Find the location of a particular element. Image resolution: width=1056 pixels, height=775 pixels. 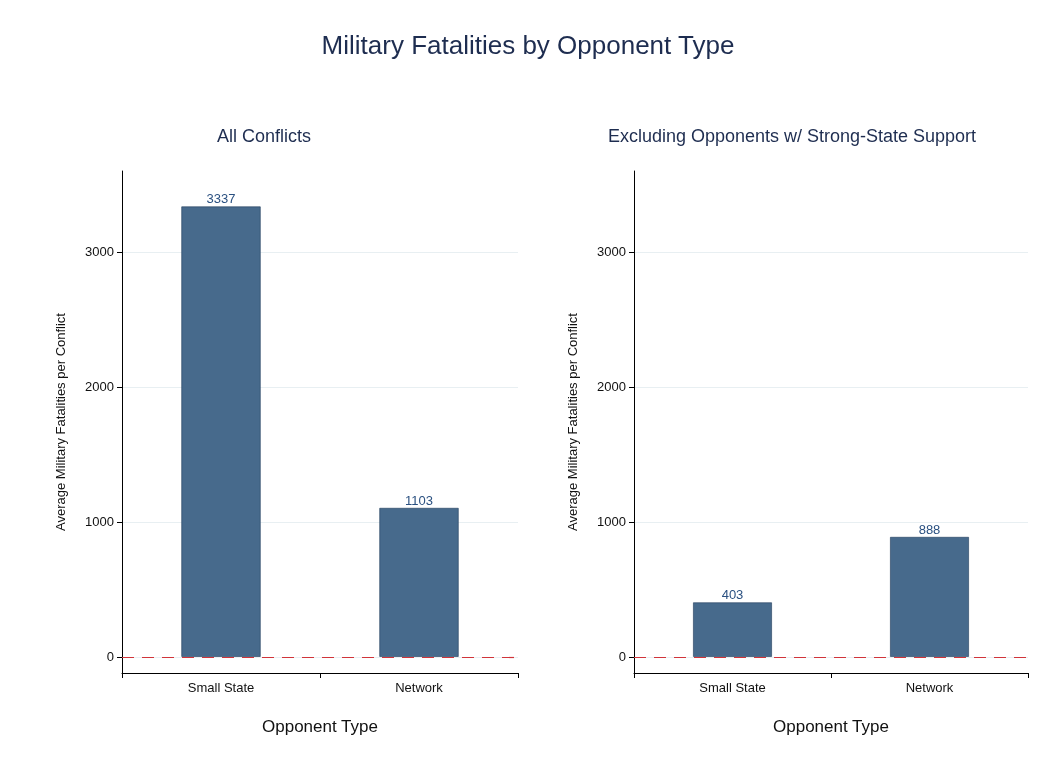

chart-title: Military Fatalities by Opponent Type is located at coordinates (528, 45).